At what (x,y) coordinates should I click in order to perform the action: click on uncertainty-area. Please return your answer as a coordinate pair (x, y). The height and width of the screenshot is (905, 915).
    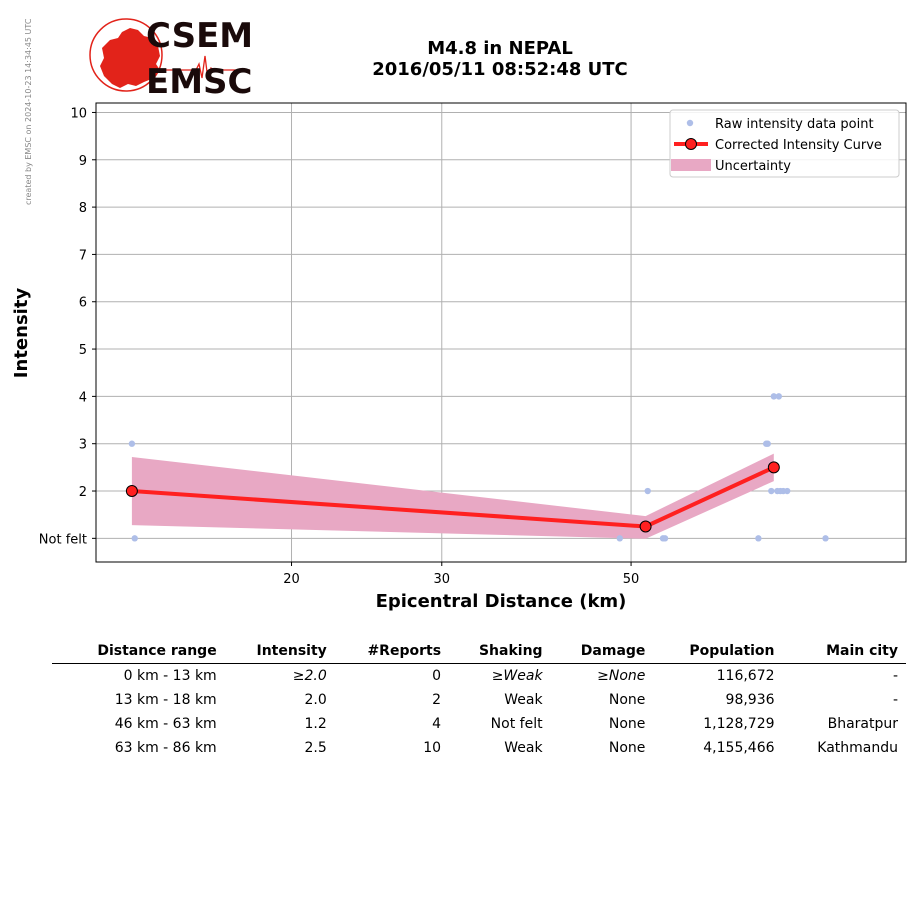
    Looking at the image, I should click on (452, 496).